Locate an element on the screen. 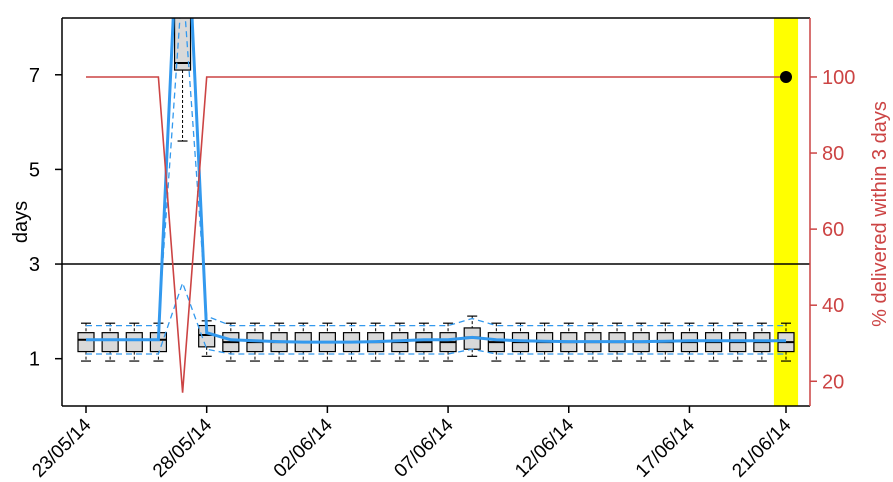  x-tick-label: 21/06/14 is located at coordinates (761, 447).